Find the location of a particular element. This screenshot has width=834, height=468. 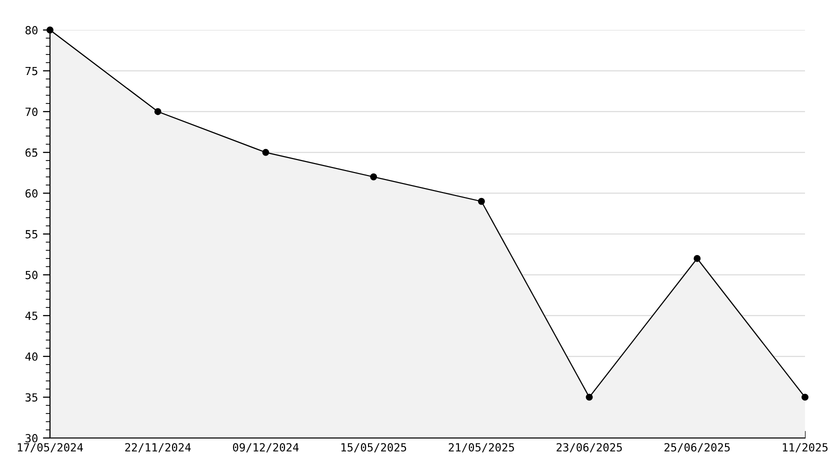

x-tick-label: 21/05/2025 is located at coordinates (481, 447).